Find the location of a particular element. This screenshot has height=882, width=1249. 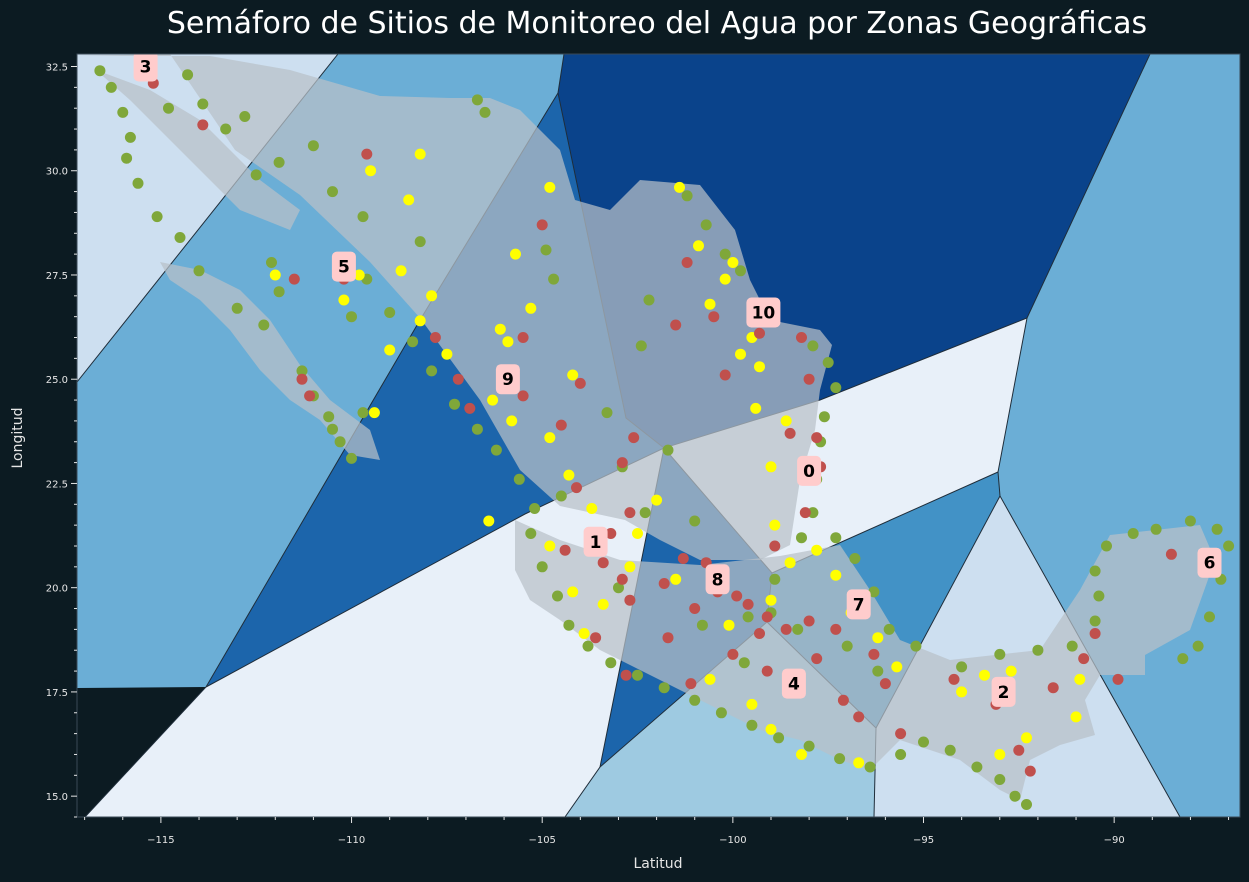

zone-label-7: 7 is located at coordinates (858, 604).